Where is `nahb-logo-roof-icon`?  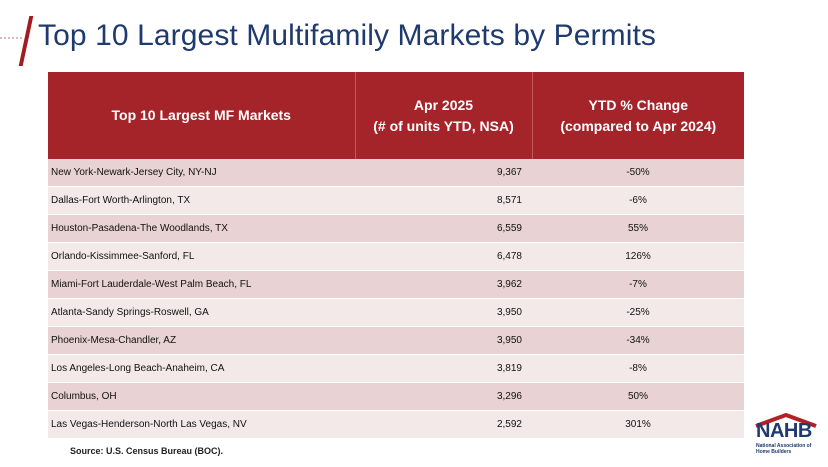
nahb-logo-roof-icon is located at coordinates (786, 420).